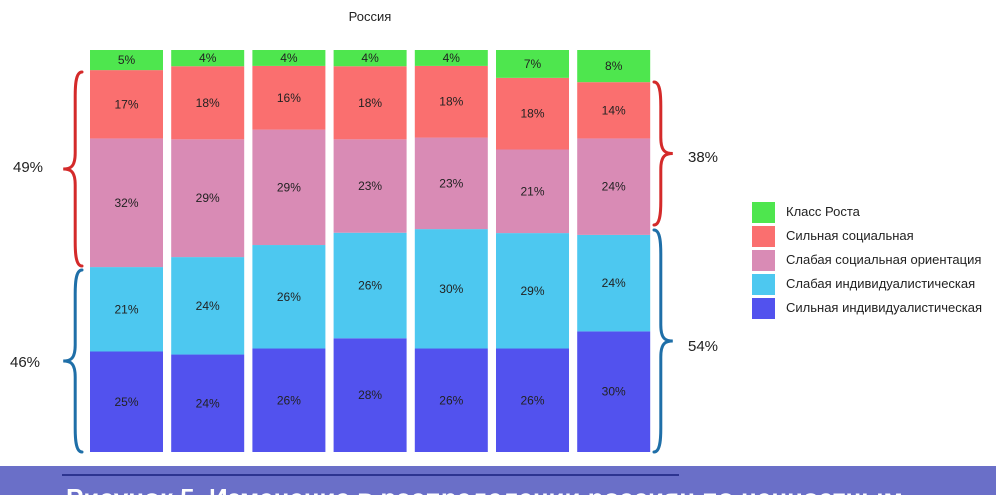 The width and height of the screenshot is (996, 495). I want to click on data-label-2008-s2: 29%, so click(208, 198).